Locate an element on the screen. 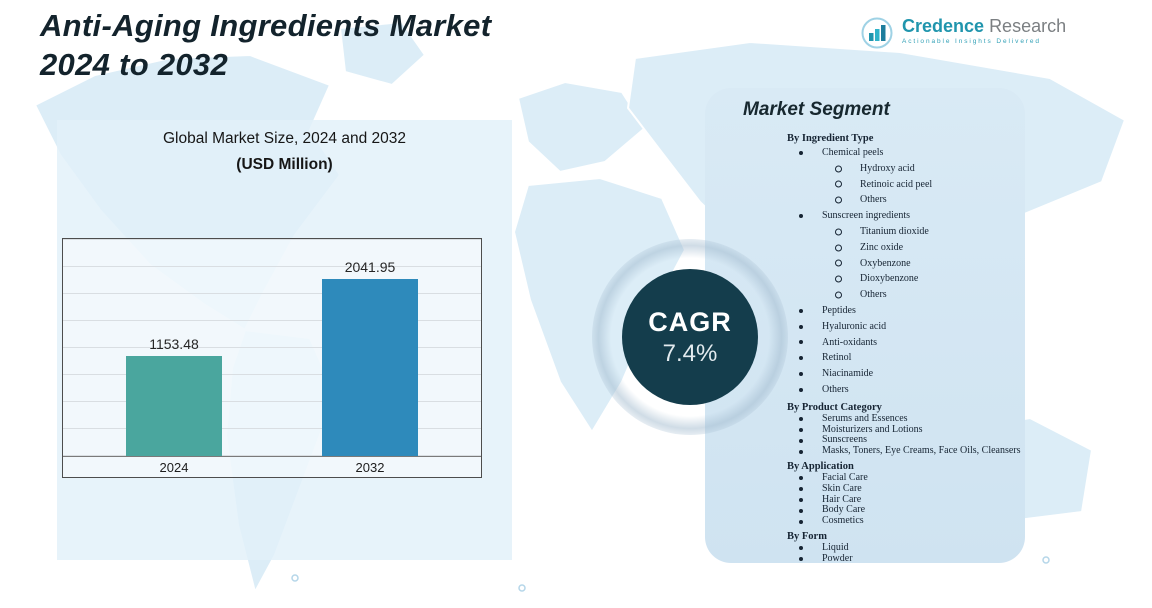 This screenshot has width=1152, height=608. chart-plot: 1153.48 2041.95 is located at coordinates (272, 348).